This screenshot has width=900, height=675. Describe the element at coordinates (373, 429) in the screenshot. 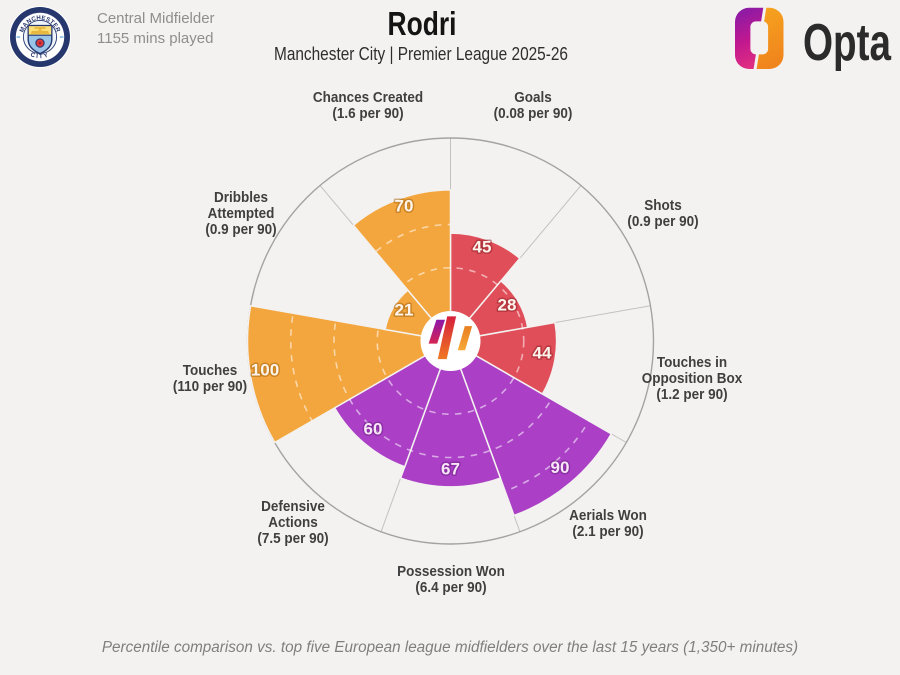

I see `svg-text: 60` at that location.